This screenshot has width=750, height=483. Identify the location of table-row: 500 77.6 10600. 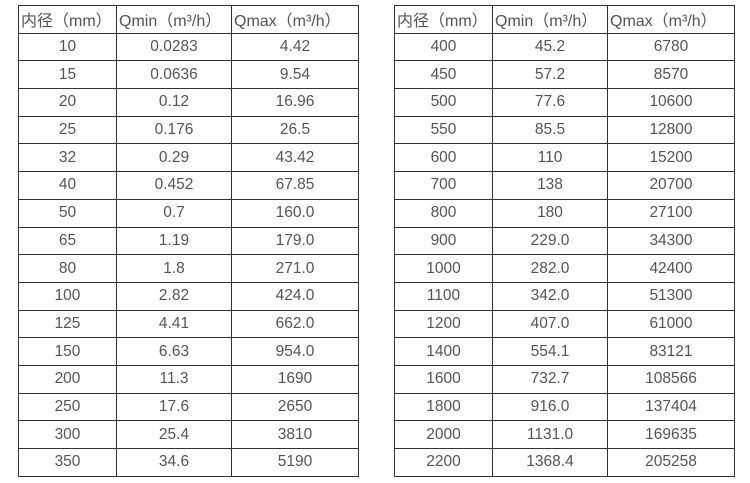
(564, 102).